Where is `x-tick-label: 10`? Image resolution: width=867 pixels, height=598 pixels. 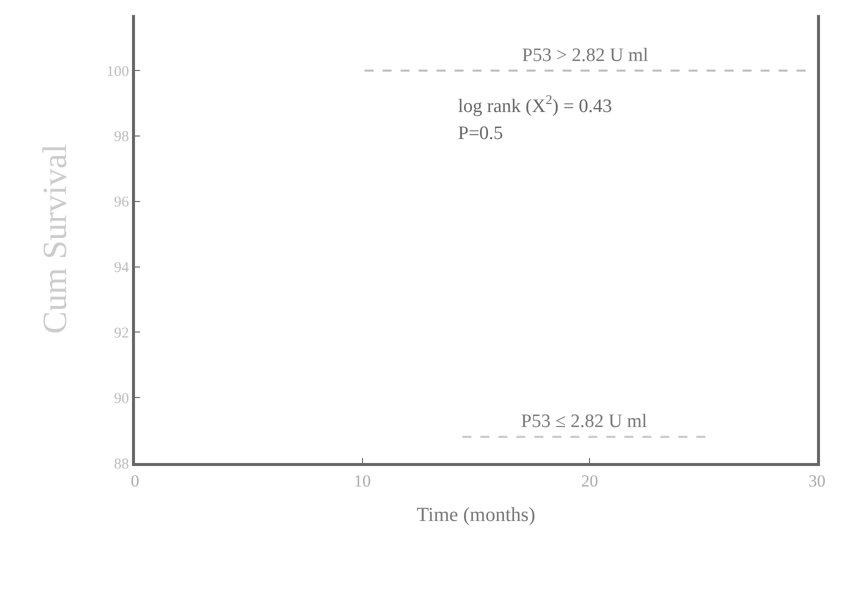
x-tick-label: 10 is located at coordinates (362, 480).